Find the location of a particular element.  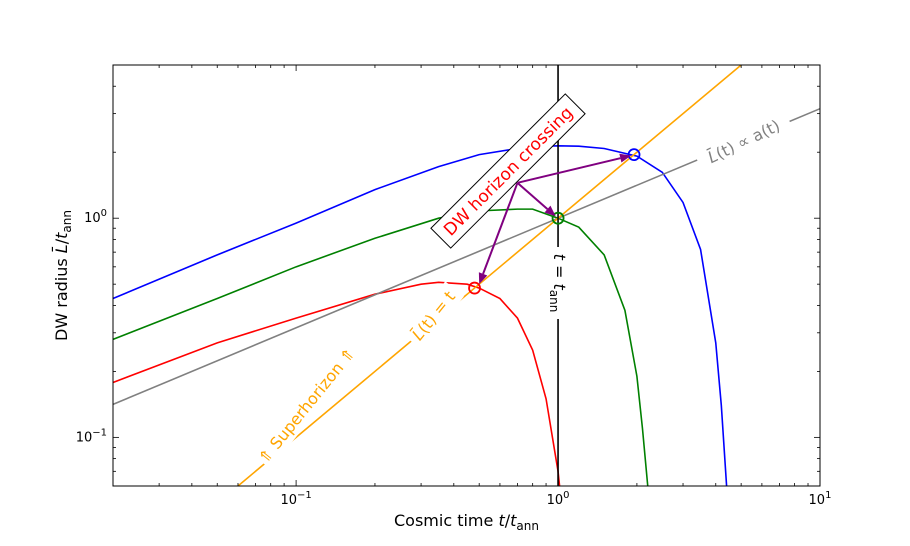

orange-label-bg is located at coordinates (433, 315).